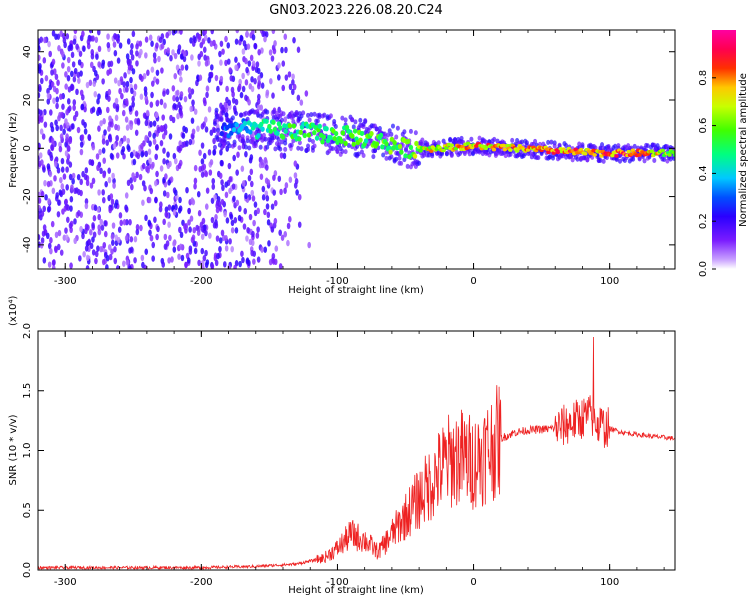  Describe the element at coordinates (337, 281) in the screenshot. I see `x-tick-label: -100` at that location.